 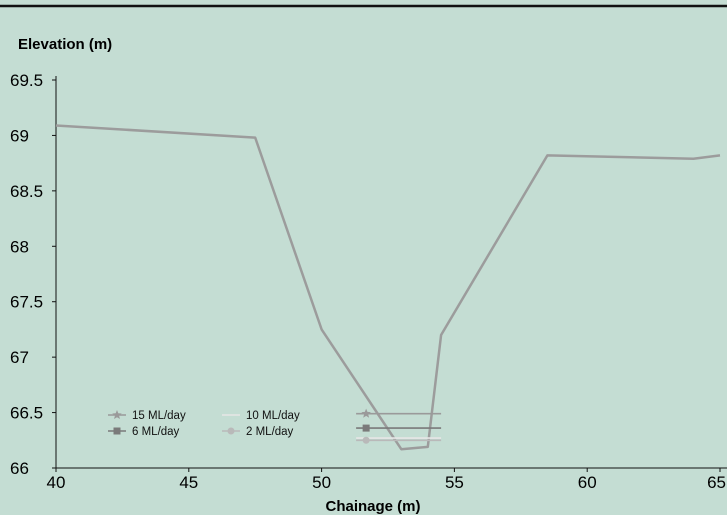 What do you see at coordinates (19, 135) in the screenshot?
I see `y-tick-label: 69` at bounding box center [19, 135].